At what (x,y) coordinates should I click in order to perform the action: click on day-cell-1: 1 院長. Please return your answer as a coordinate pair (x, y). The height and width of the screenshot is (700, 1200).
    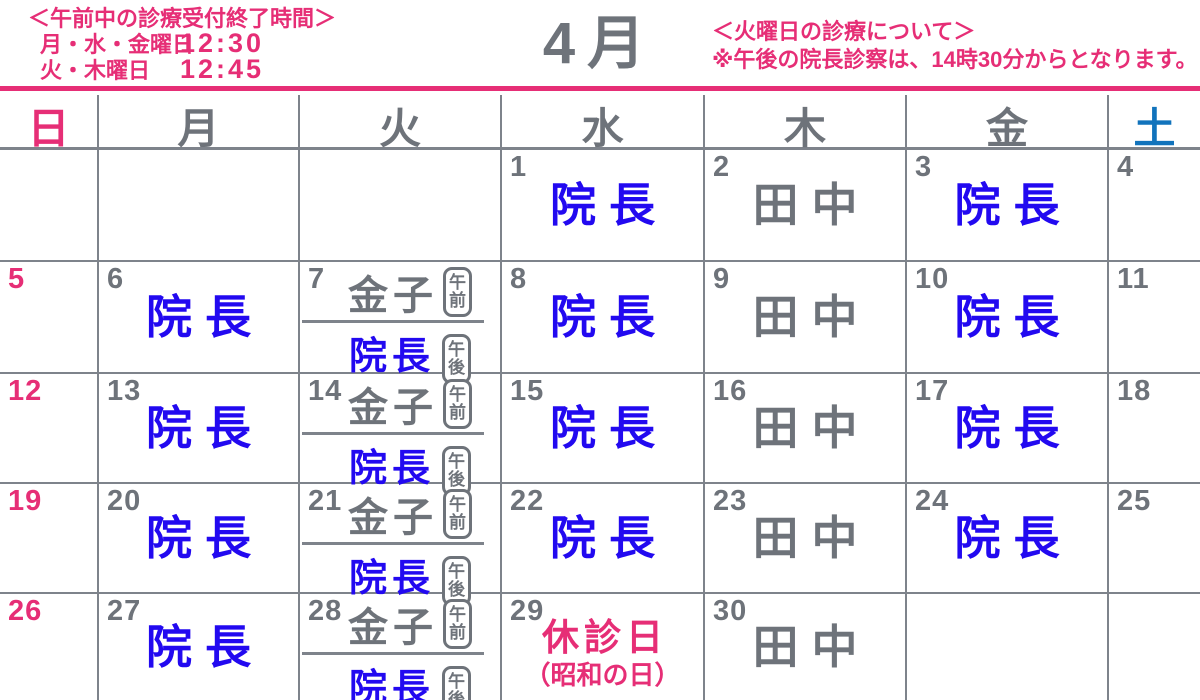
    Looking at the image, I should click on (601, 205).